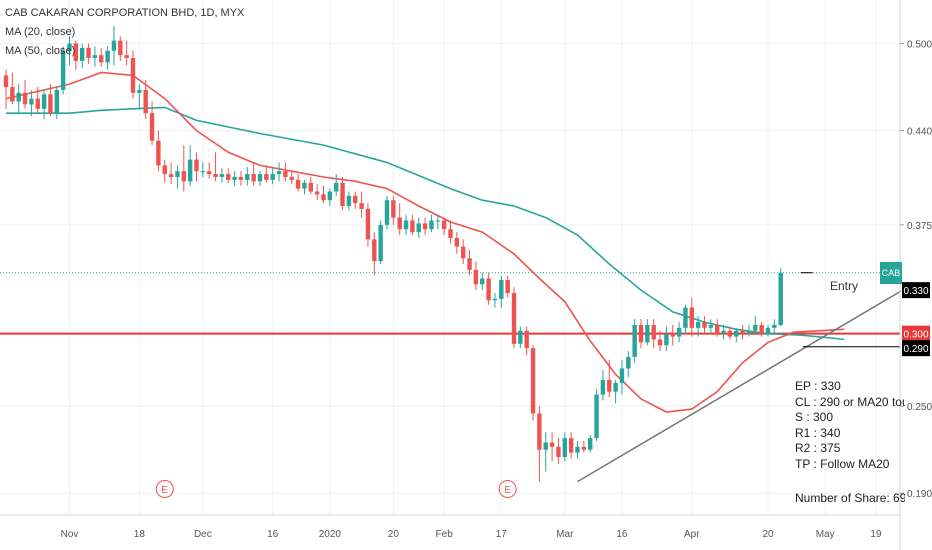 The width and height of the screenshot is (932, 550). I want to click on x-tick-label: May, so click(825, 534).